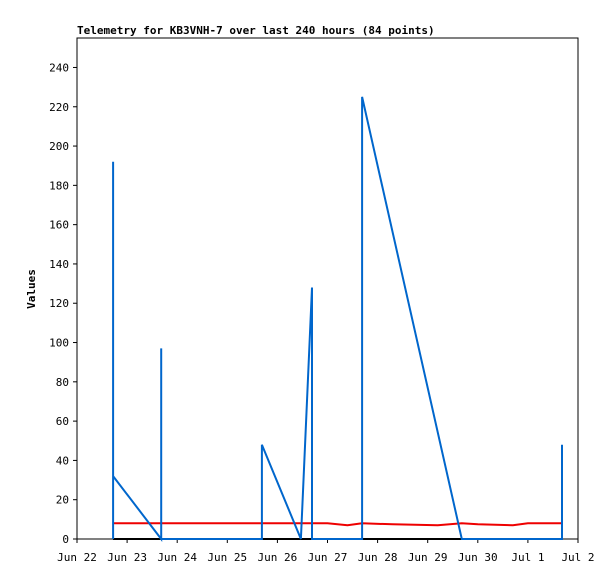  Describe the element at coordinates (59, 264) in the screenshot. I see `y-tick-label: 140` at that location.